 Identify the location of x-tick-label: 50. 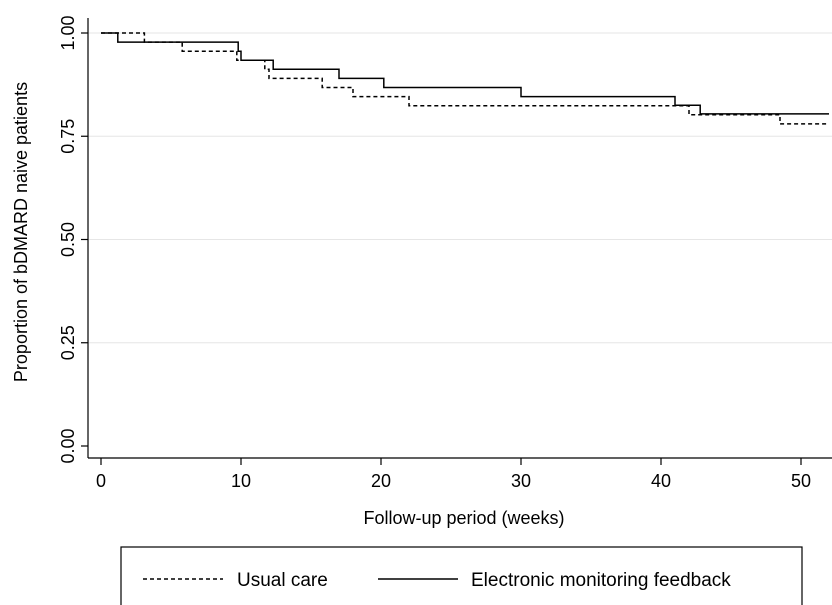
(801, 481).